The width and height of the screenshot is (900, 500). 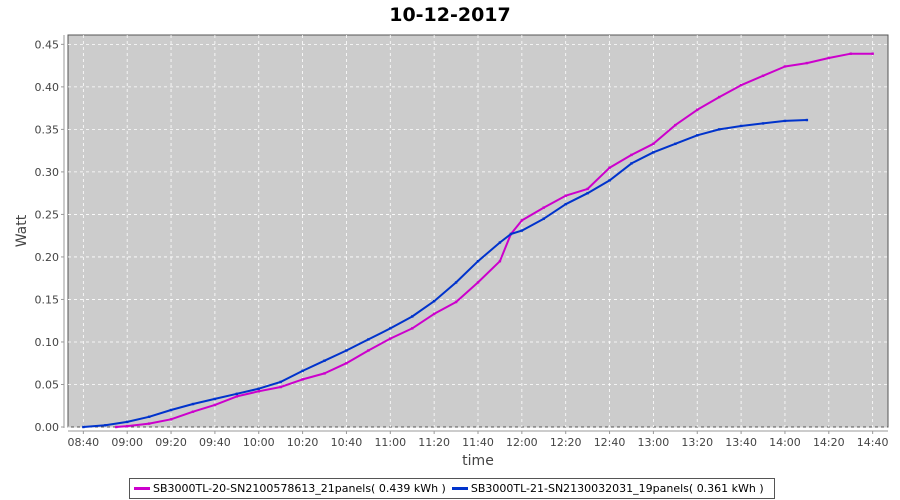 What do you see at coordinates (47, 44) in the screenshot?
I see `y-tick-label: 0.45` at bounding box center [47, 44].